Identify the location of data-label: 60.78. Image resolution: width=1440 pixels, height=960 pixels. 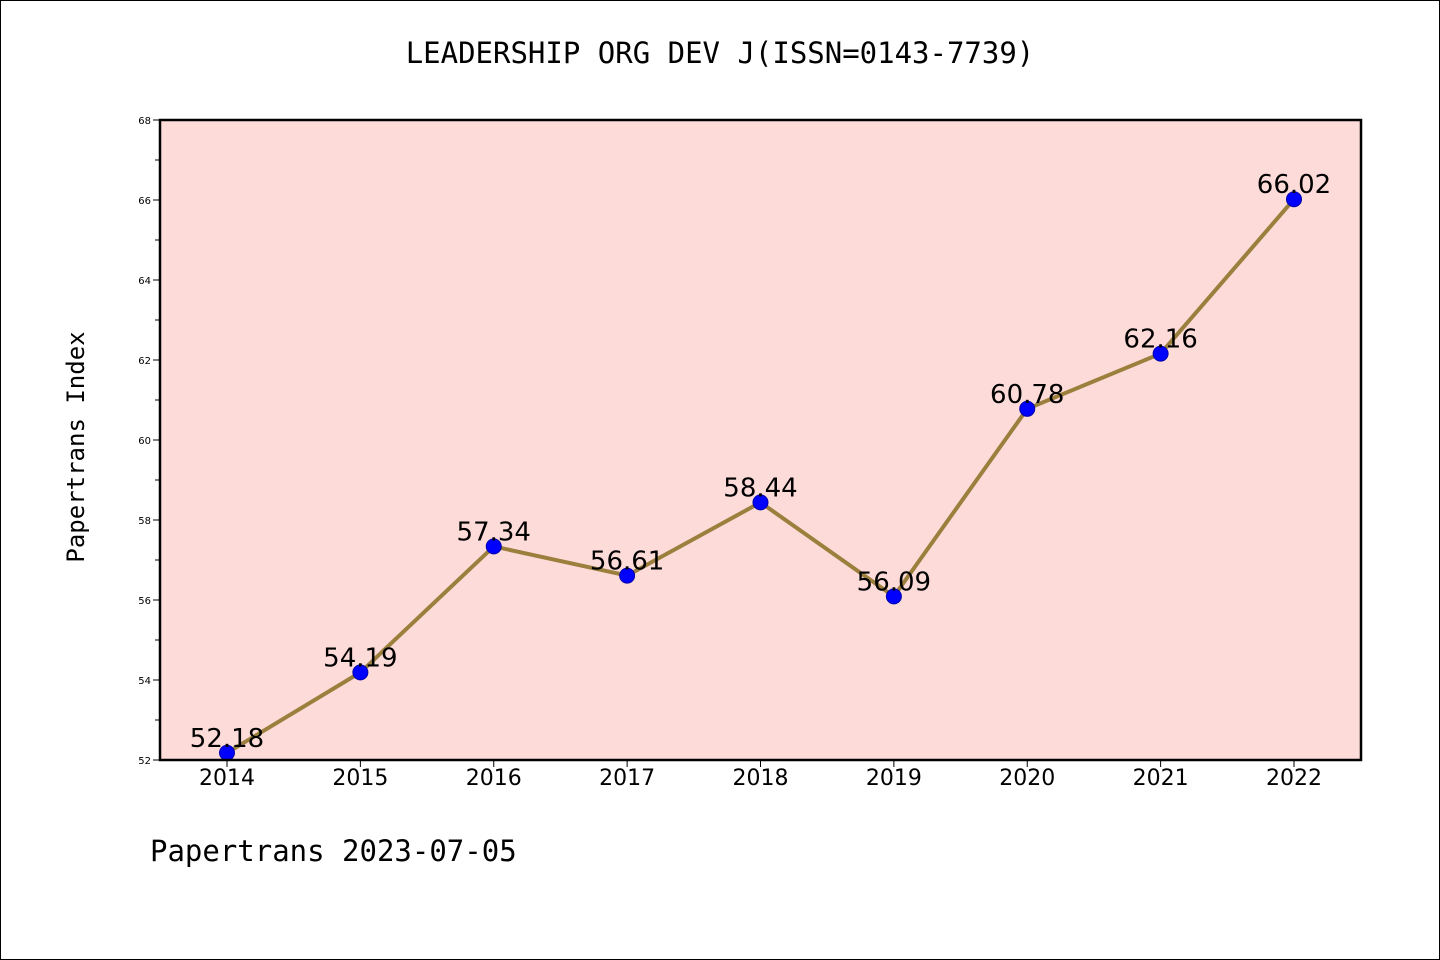
(1027, 395).